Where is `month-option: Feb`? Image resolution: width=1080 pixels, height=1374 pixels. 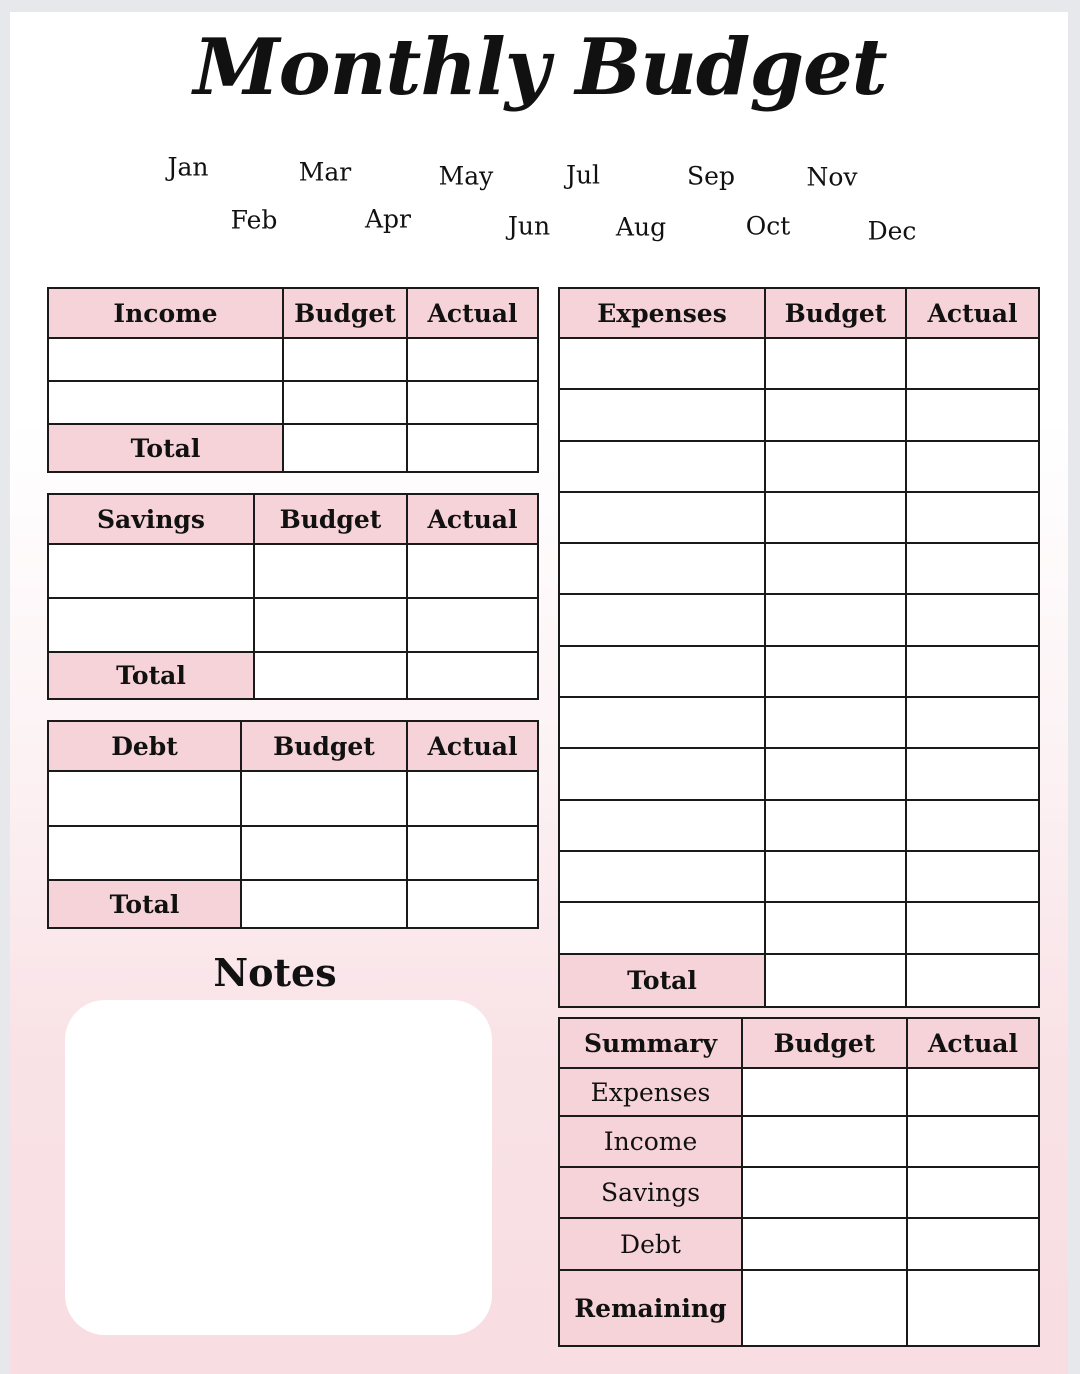 month-option: Feb is located at coordinates (254, 220).